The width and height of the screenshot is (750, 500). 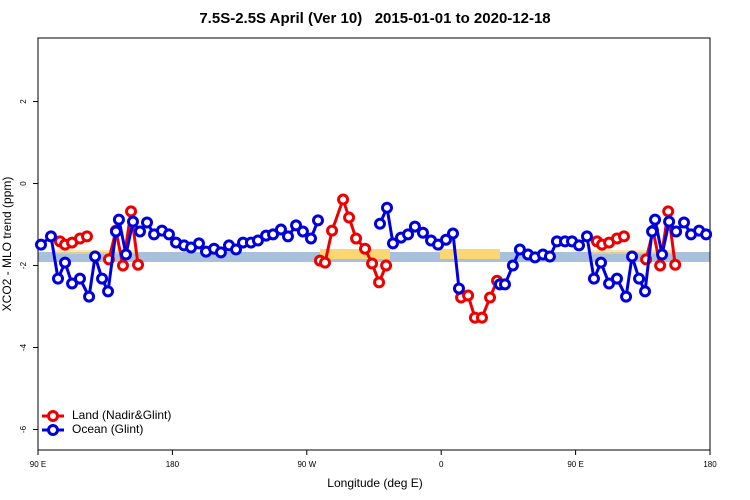 What do you see at coordinates (23, 265) in the screenshot?
I see `y-tick-label: -2` at bounding box center [23, 265].